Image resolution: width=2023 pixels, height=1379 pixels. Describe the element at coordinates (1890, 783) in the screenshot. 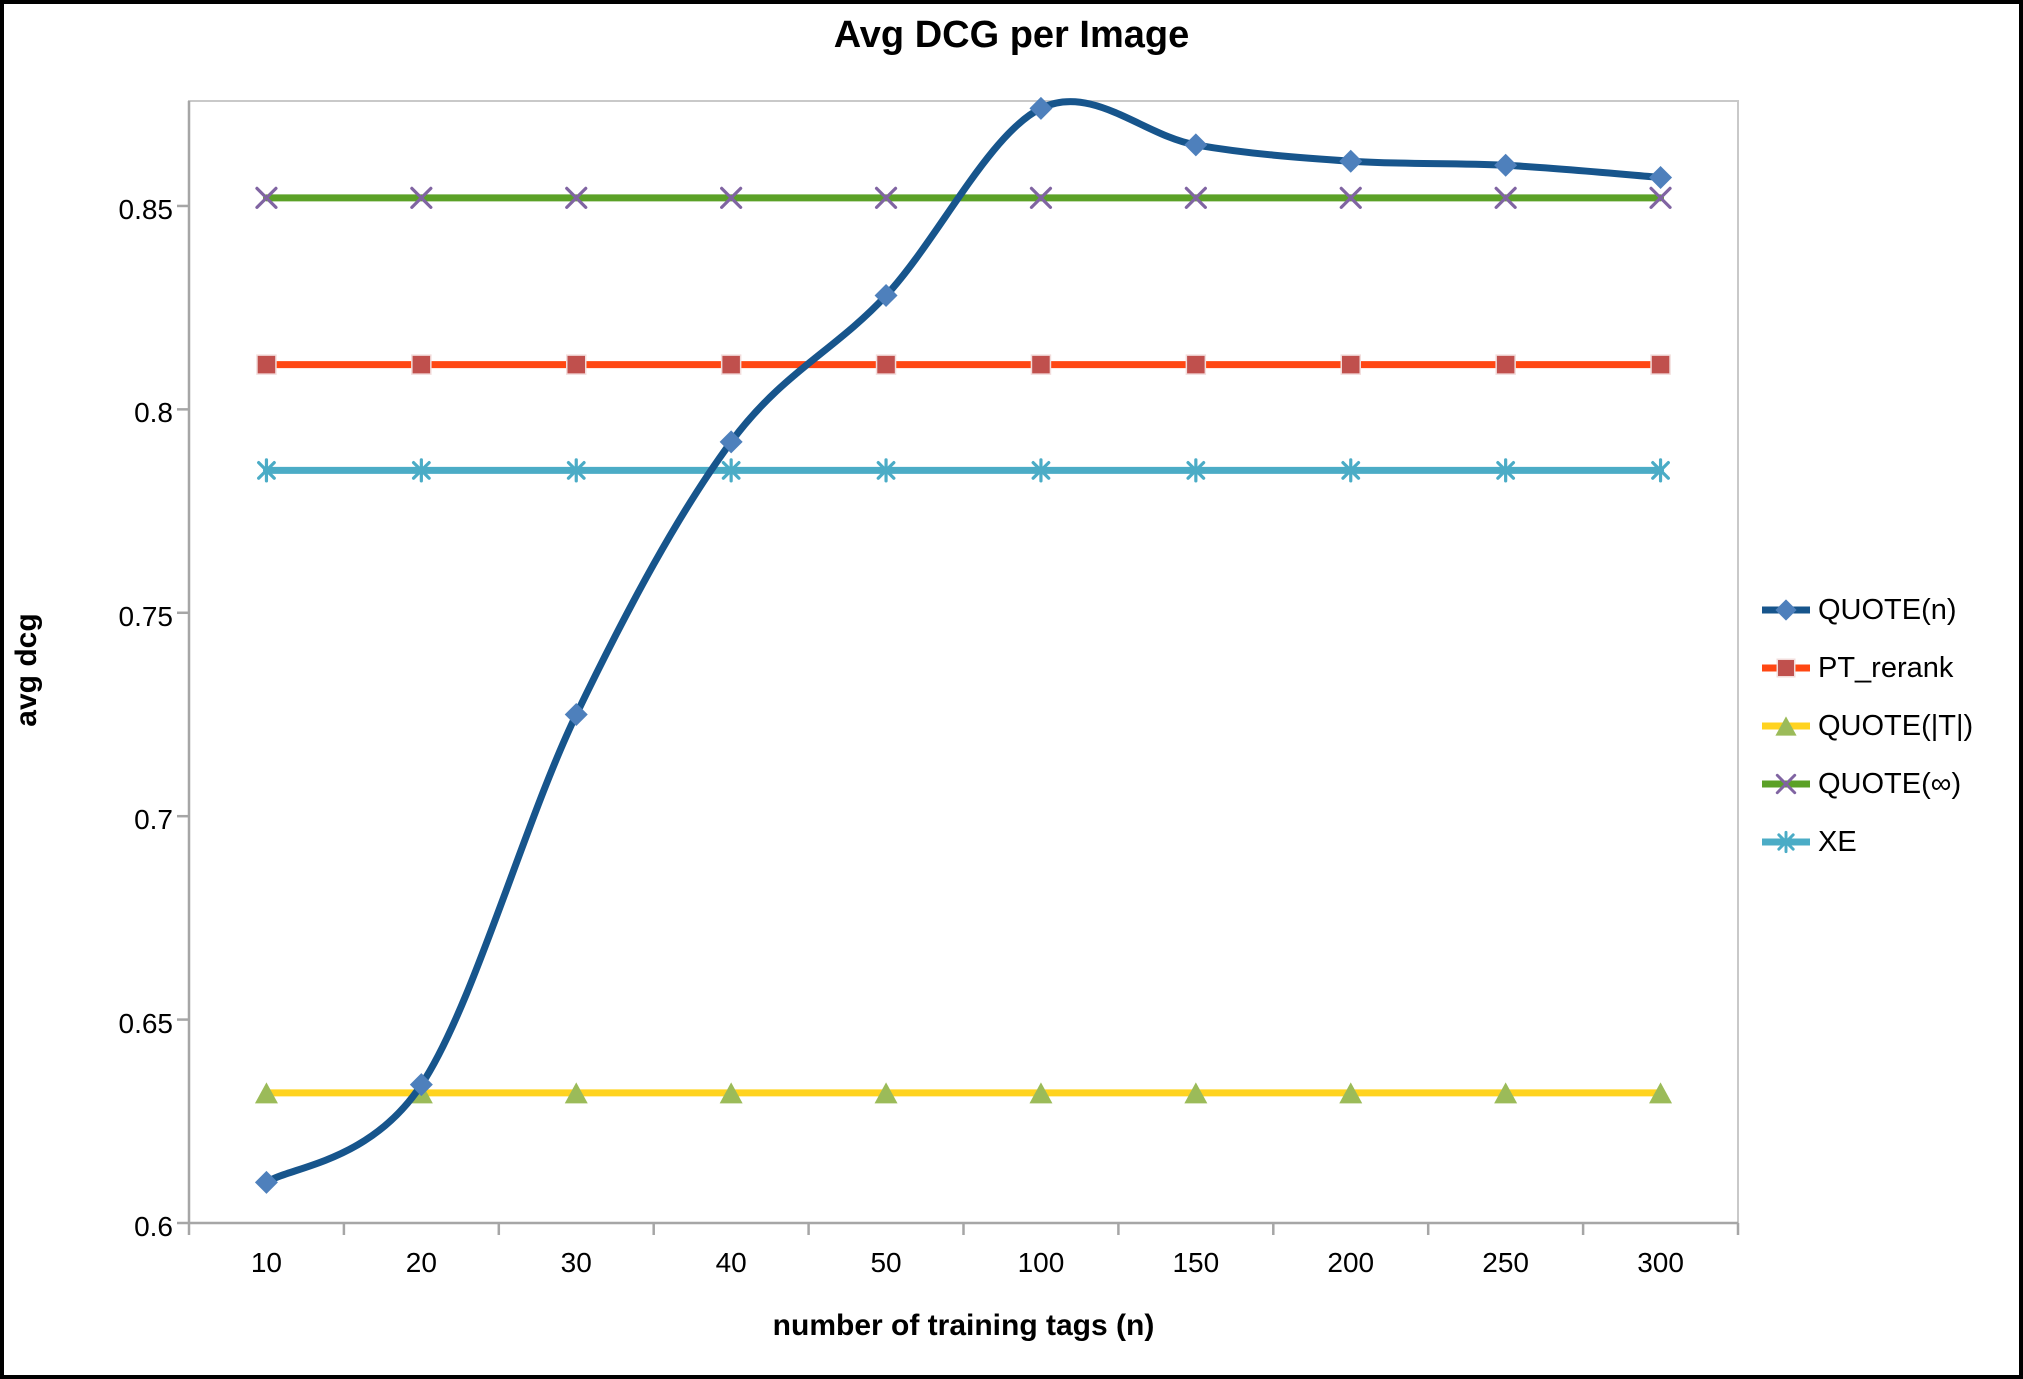

I see `legend-label: QUOTE(∞)` at that location.